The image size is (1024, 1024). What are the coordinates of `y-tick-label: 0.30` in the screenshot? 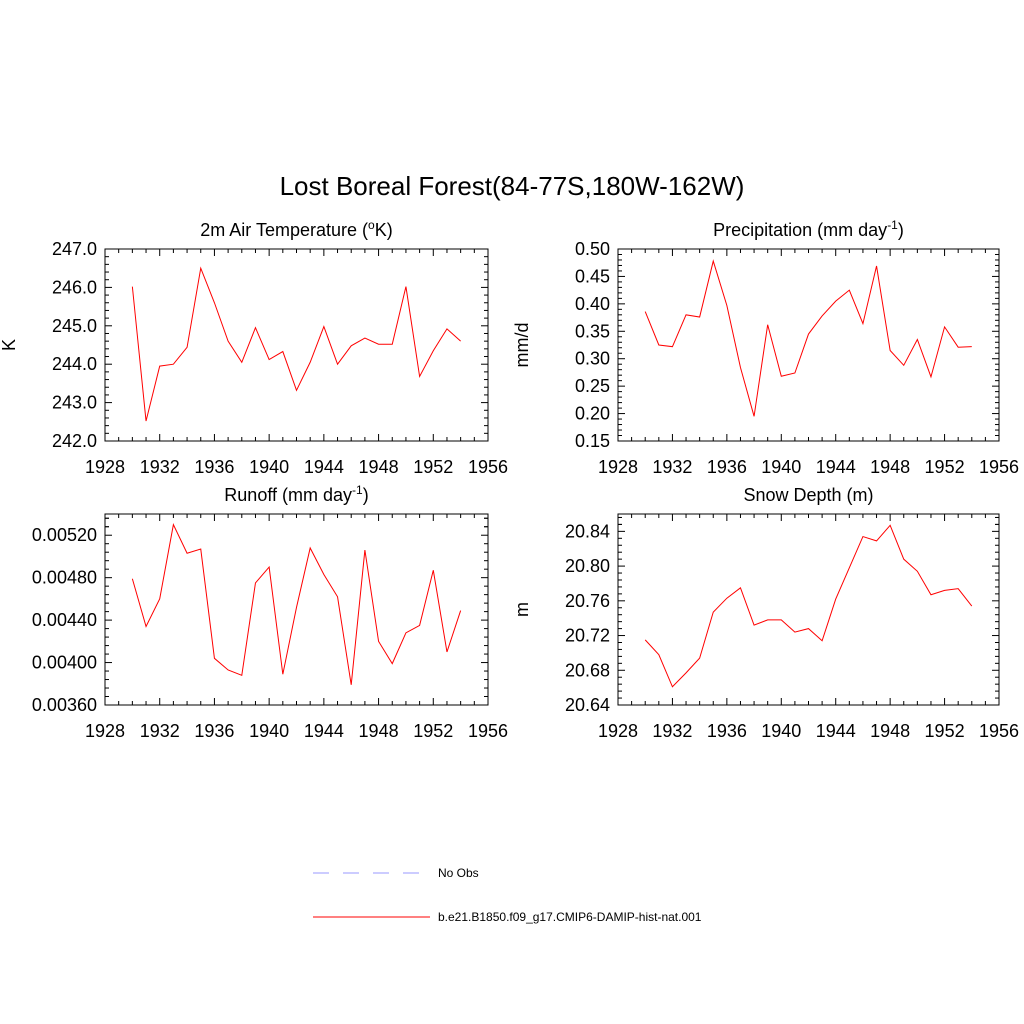 It's located at (592, 359).